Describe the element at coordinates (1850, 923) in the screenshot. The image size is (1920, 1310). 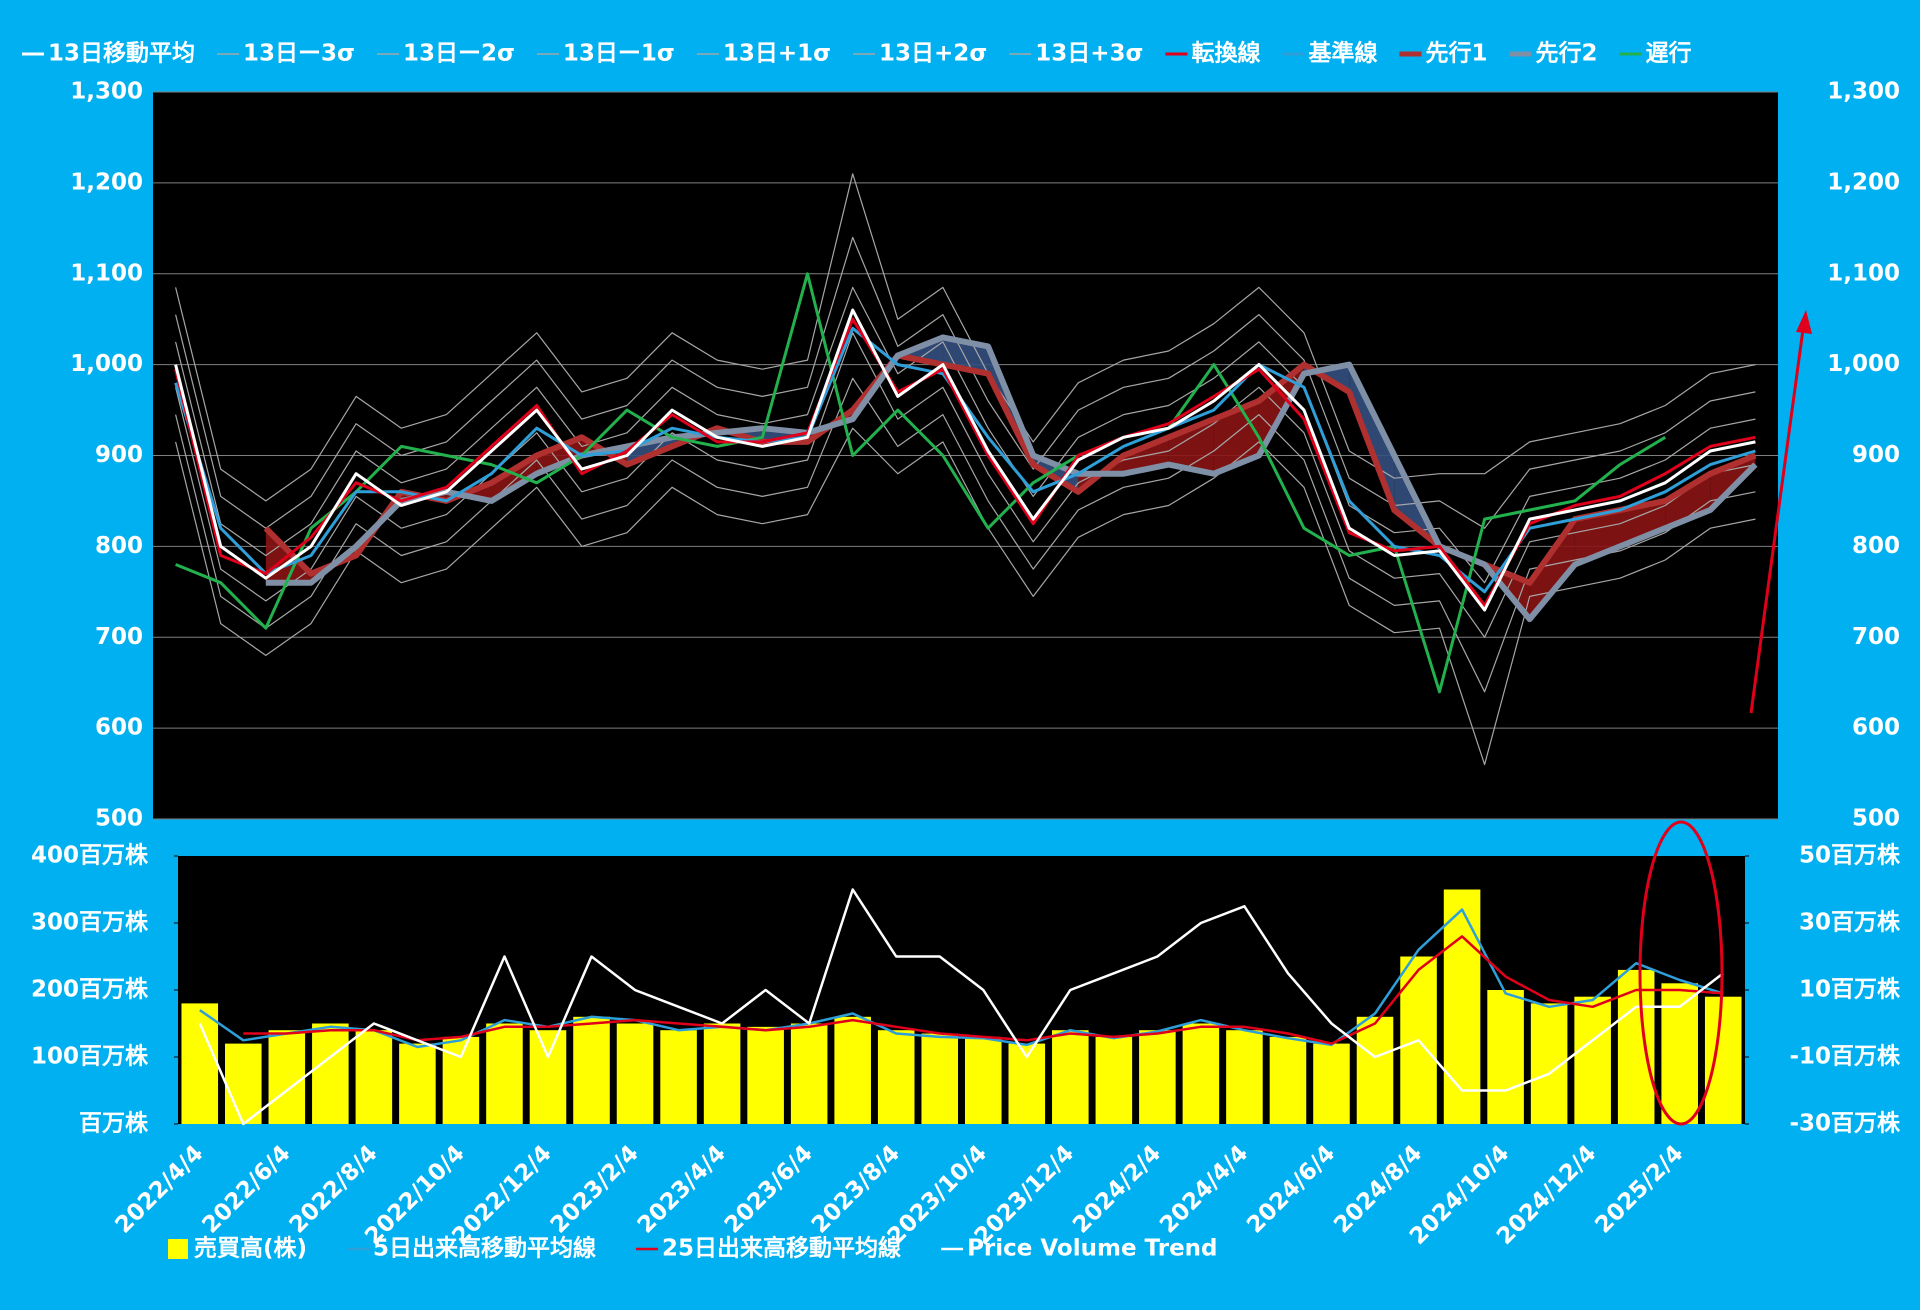
I see `y2-tick-label: 30百万株` at that location.